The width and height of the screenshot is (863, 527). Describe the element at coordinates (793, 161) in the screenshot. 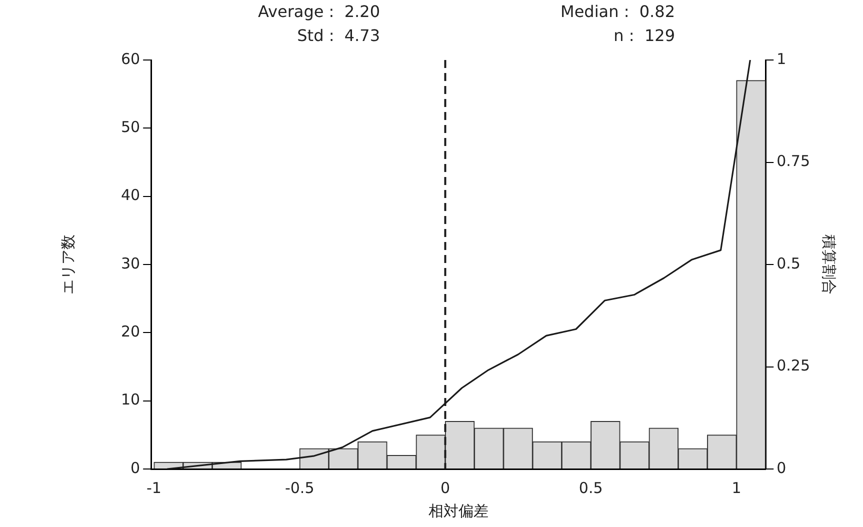

I see `y2-tick-label: 0.75` at that location.